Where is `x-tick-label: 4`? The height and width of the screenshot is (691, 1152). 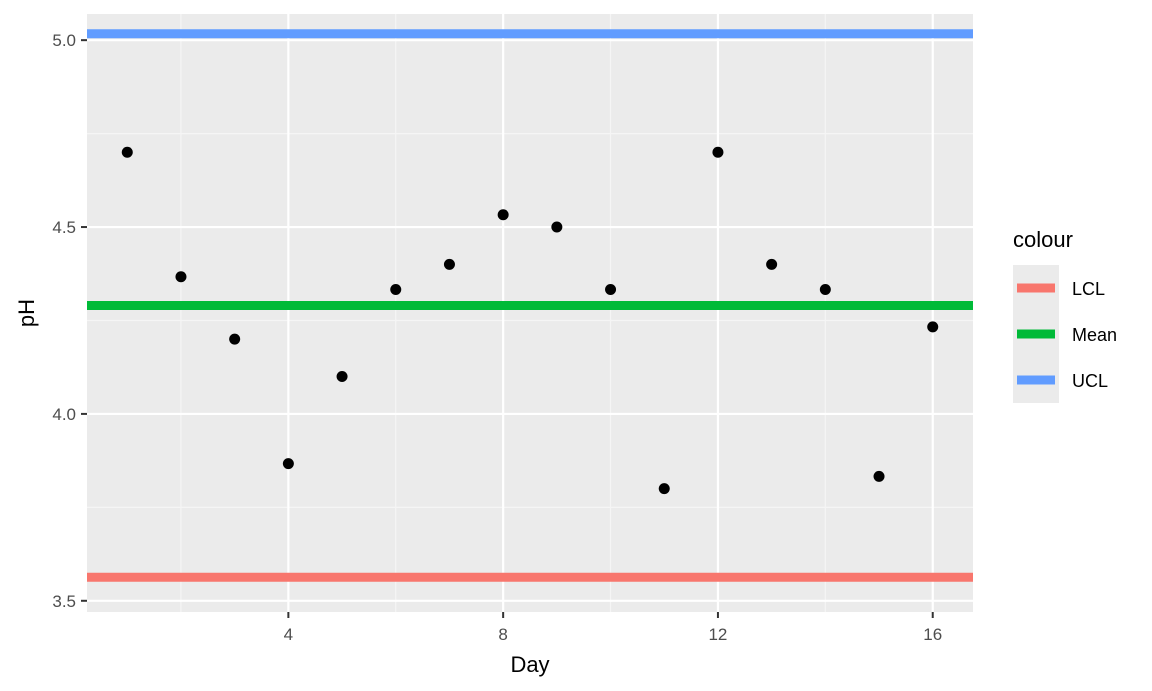 x-tick-label: 4 is located at coordinates (288, 634).